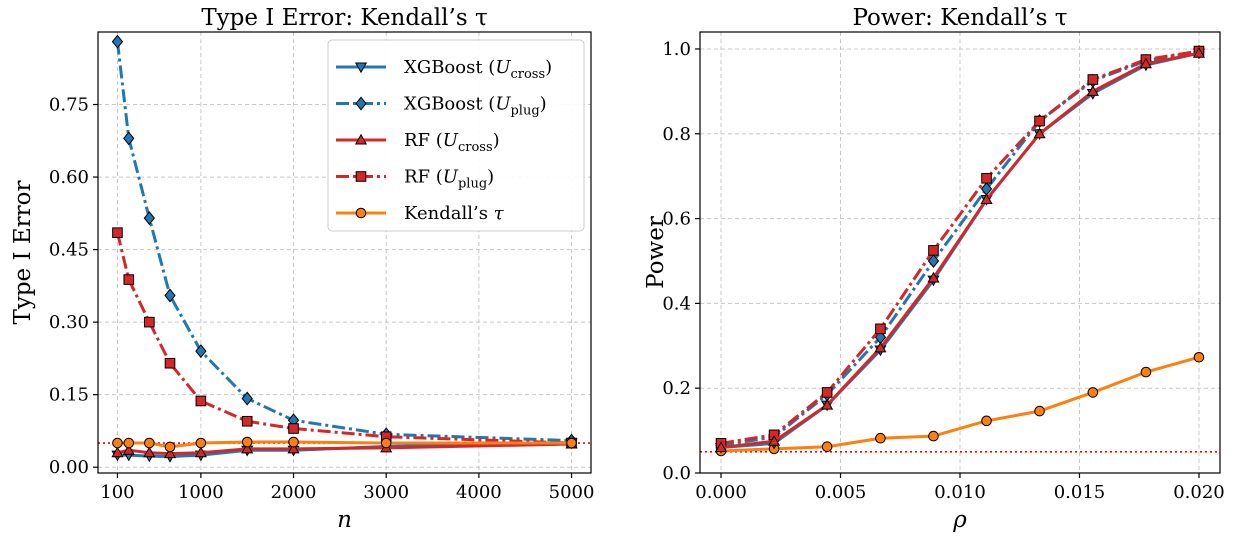  Describe the element at coordinates (117, 492) in the screenshot. I see `x-tick-label: 100` at that location.